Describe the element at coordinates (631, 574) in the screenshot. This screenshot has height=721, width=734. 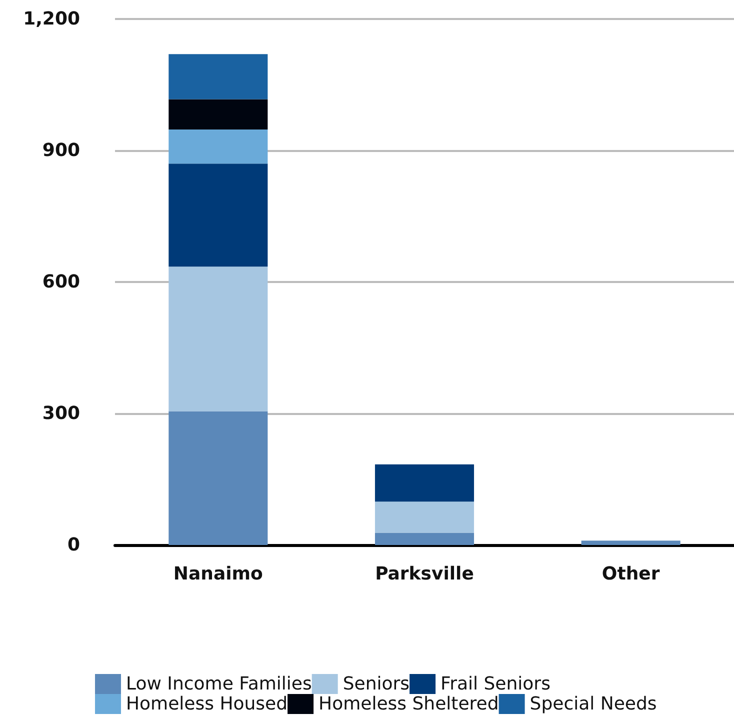
I see `x-tick-label: Other` at that location.